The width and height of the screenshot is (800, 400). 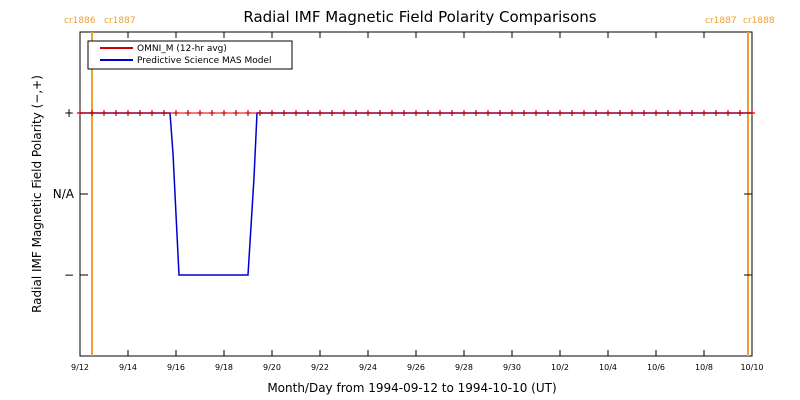 What do you see at coordinates (69, 113) in the screenshot?
I see `y-tick-label: +` at bounding box center [69, 113].